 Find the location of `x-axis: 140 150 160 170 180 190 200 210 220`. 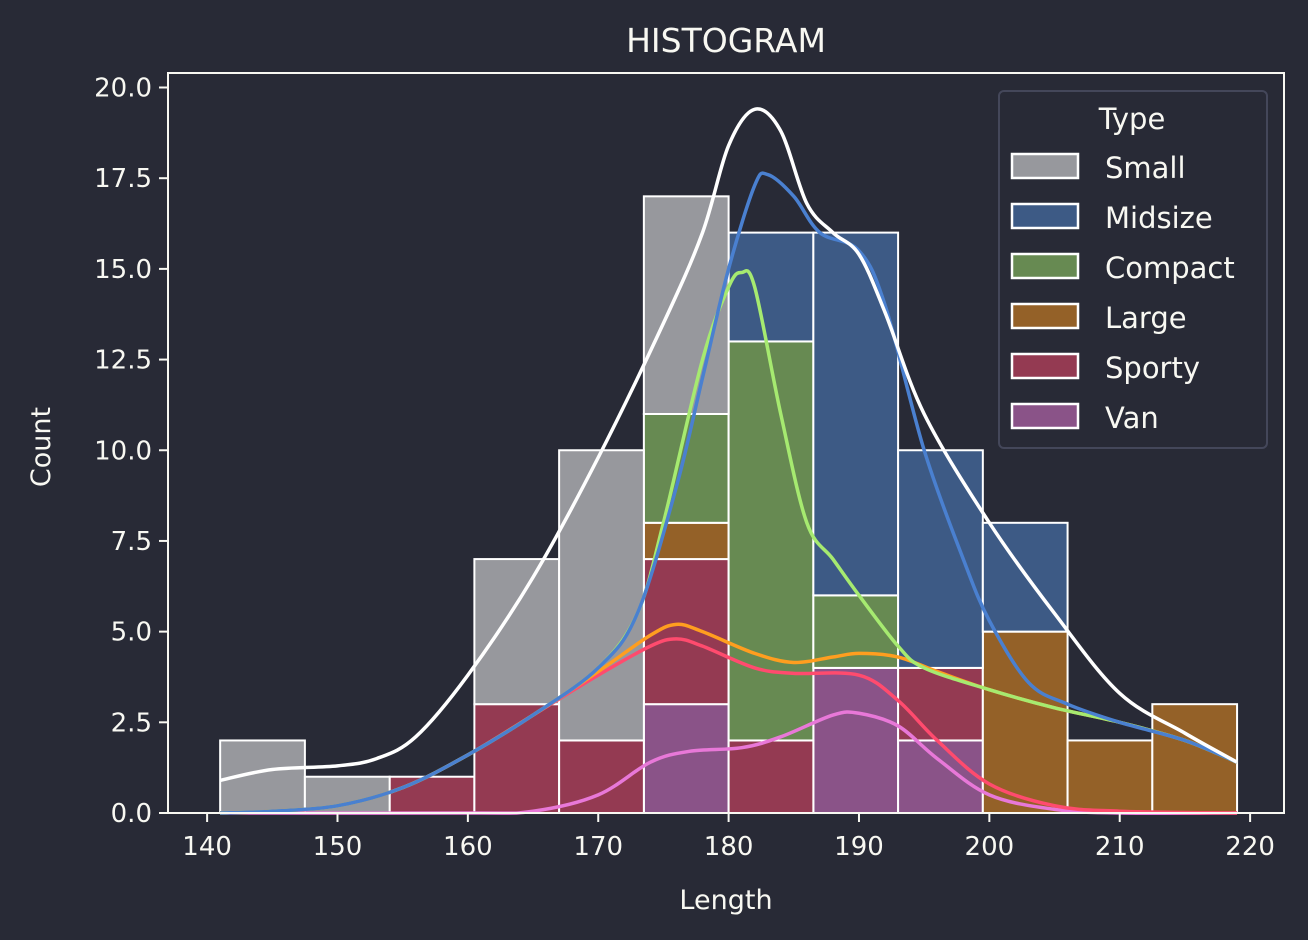

x-axis: 140 150 160 170 180 190 200 210 220 is located at coordinates (728, 837).